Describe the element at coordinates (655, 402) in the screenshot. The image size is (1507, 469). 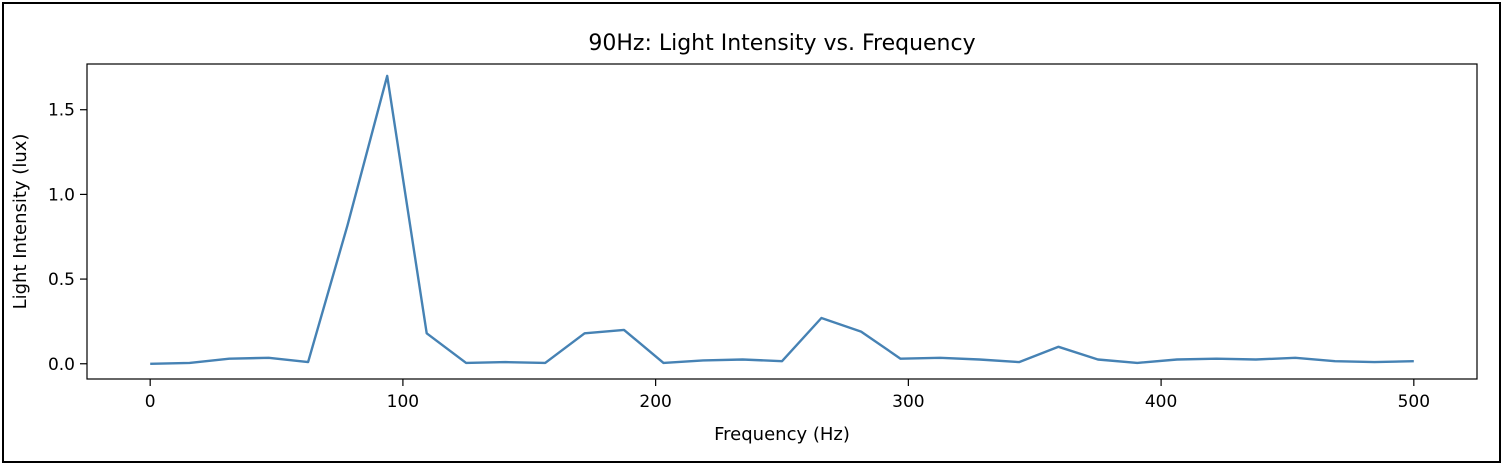
I see `x-tick-label: 200` at that location.